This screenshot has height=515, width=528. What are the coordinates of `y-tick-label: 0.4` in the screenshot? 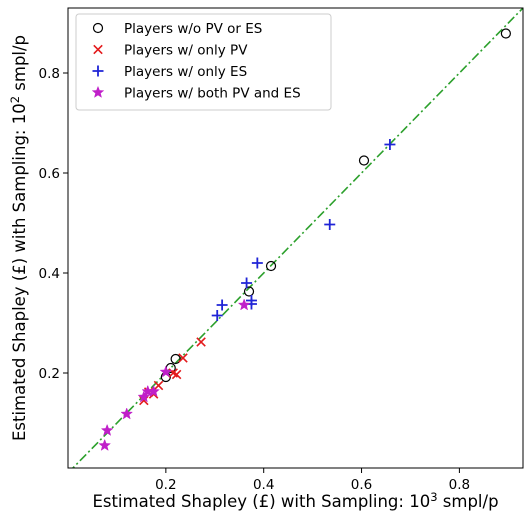 It's located at (49, 274).